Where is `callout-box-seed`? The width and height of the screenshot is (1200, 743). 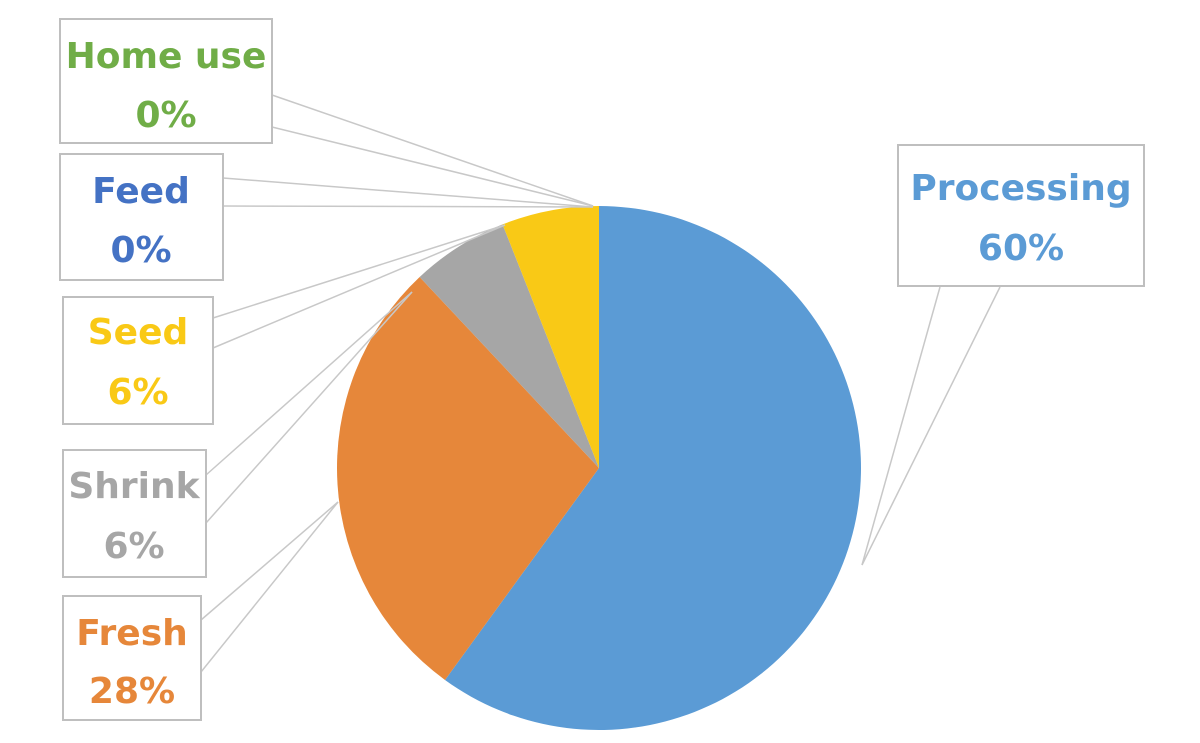 callout-box-seed is located at coordinates (138, 360).